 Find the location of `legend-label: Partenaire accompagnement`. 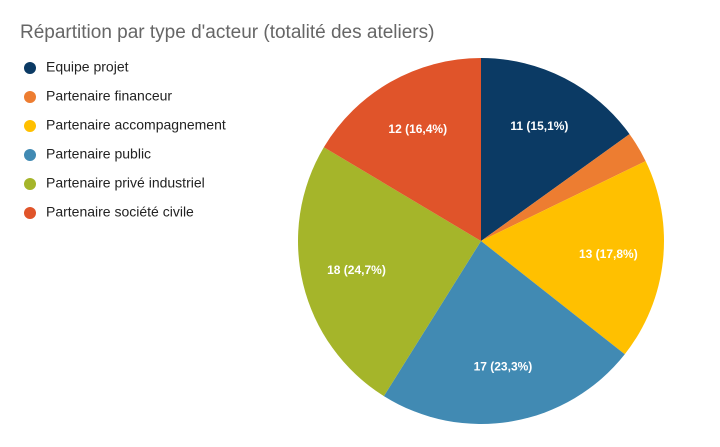

legend-label: Partenaire accompagnement is located at coordinates (136, 125).